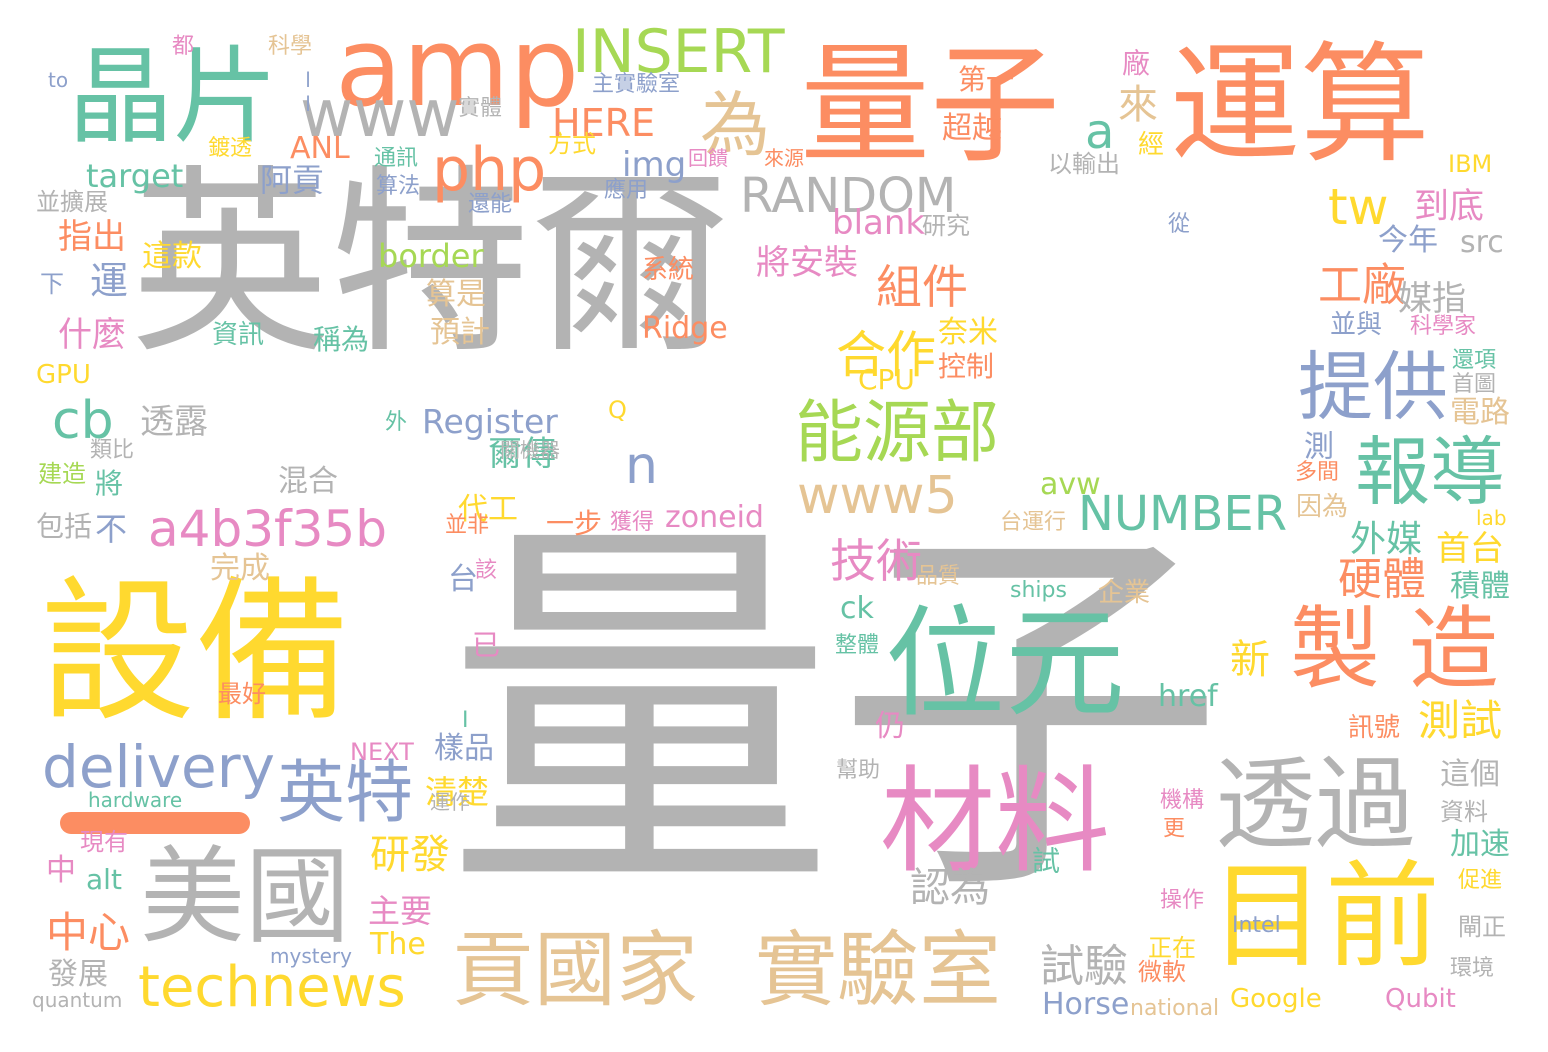  What do you see at coordinates (1070, 484) in the screenshot?
I see `cloud-word: avw` at bounding box center [1070, 484].